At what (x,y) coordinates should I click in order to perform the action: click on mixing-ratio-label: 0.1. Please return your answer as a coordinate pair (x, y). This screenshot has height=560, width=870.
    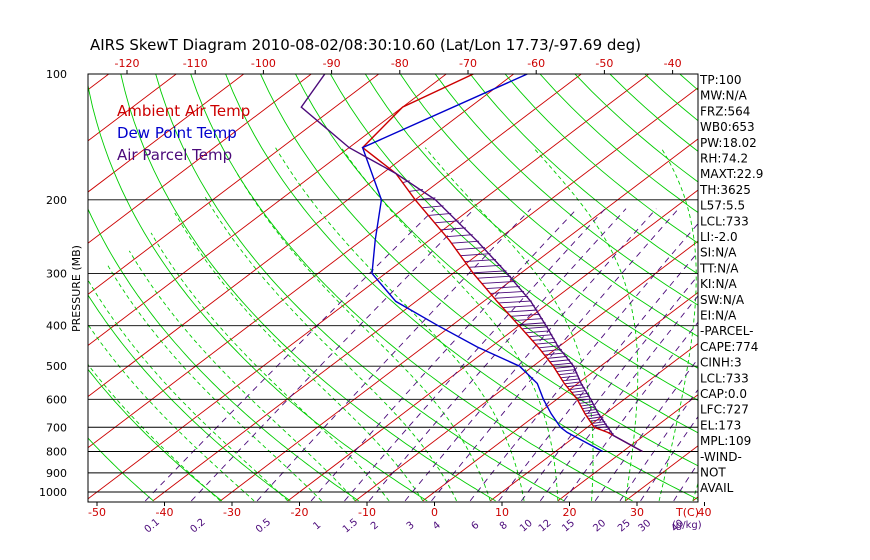
    Looking at the image, I should click on (152, 526).